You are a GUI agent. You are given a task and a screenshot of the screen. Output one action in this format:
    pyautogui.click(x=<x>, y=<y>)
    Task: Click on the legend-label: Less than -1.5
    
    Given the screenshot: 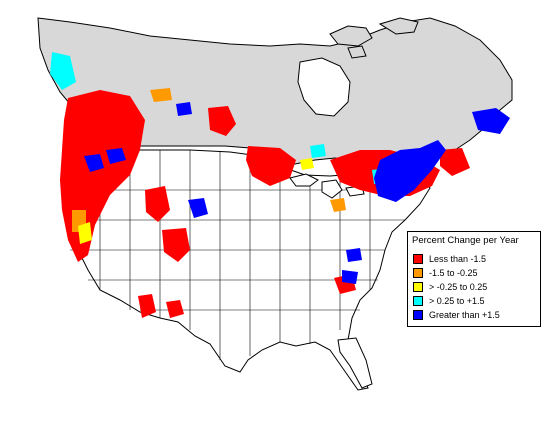 What is the action you would take?
    pyautogui.click(x=458, y=259)
    